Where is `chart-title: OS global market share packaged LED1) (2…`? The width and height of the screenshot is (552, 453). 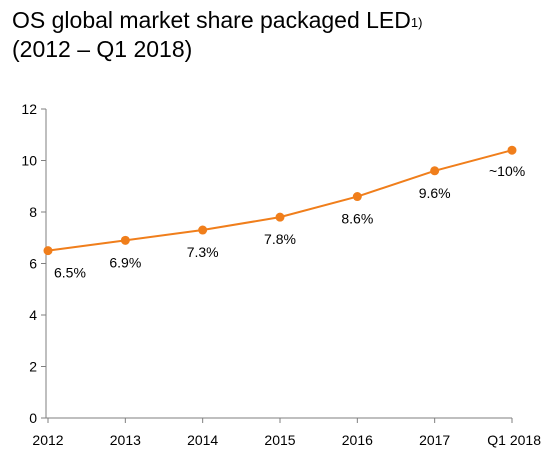 chart-title: OS global market share packaged LED1) (2… is located at coordinates (217, 35).